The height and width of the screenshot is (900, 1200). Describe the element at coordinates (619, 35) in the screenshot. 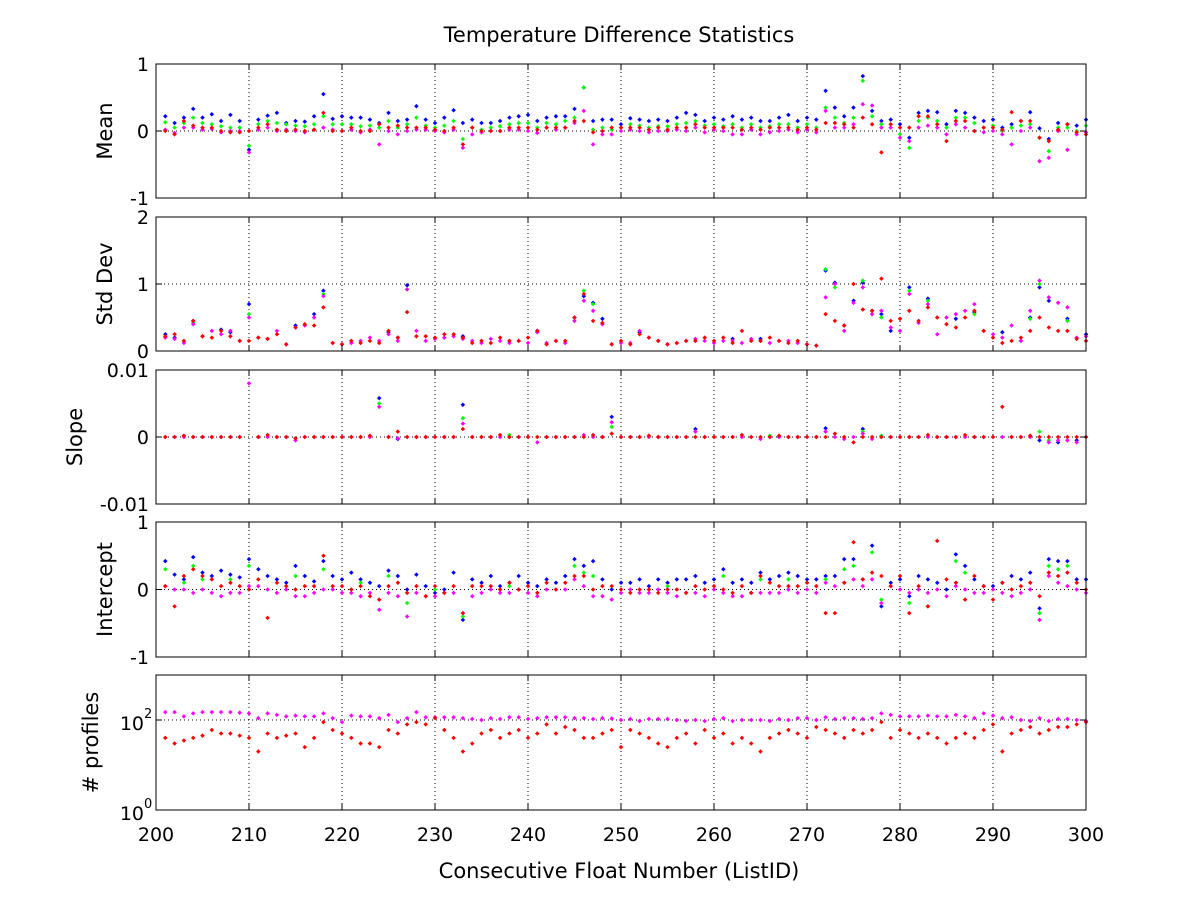

I see `chart-title: Temperature Difference Statistics` at that location.